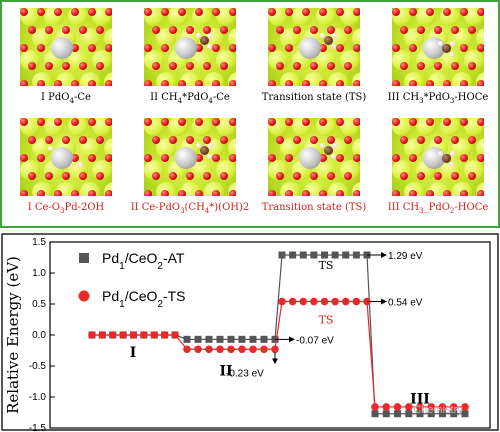 This screenshot has width=500, height=432. I want to click on structure-caption: Transition state (TS), so click(314, 207).